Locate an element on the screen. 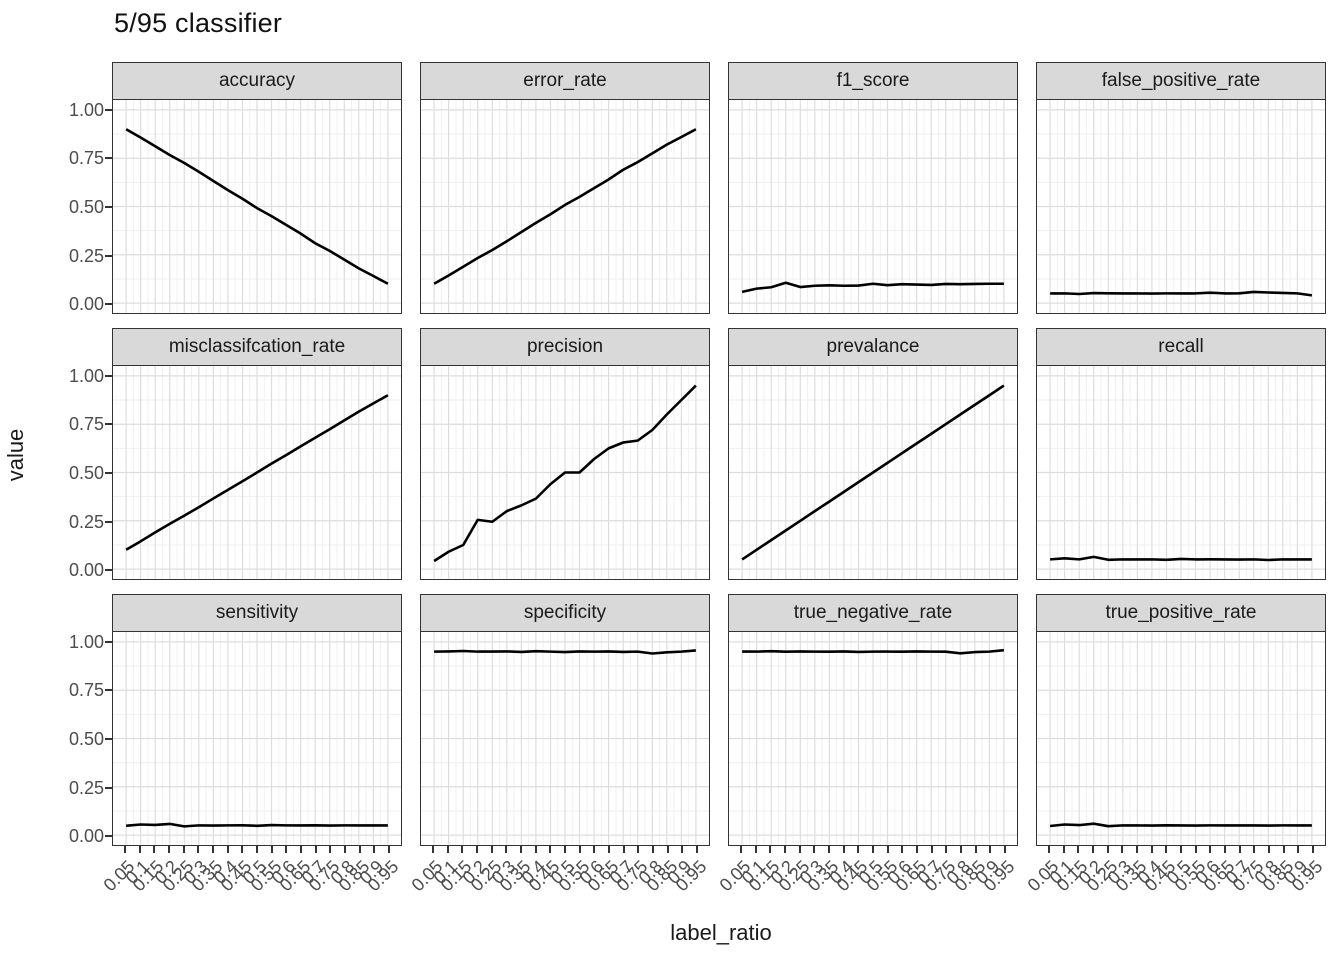 Image resolution: width=1344 pixels, height=960 pixels. facet-recall: recall is located at coordinates (1181, 454).